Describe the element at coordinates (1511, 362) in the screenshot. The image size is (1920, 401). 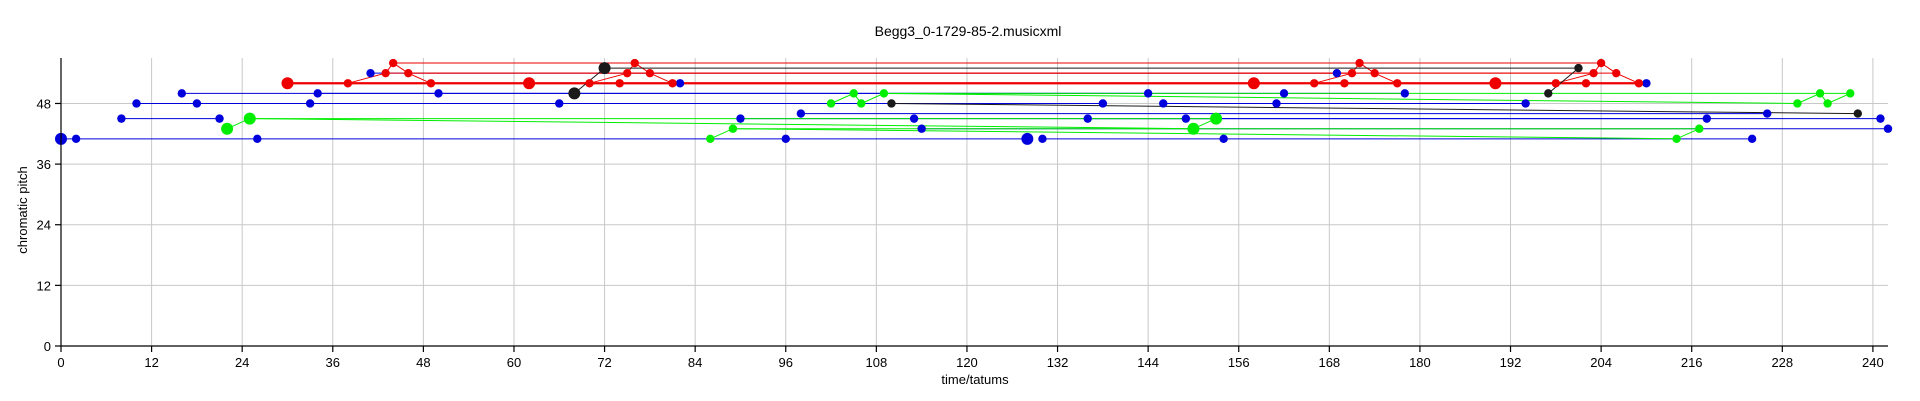
I see `x-tick-label: 192` at that location.